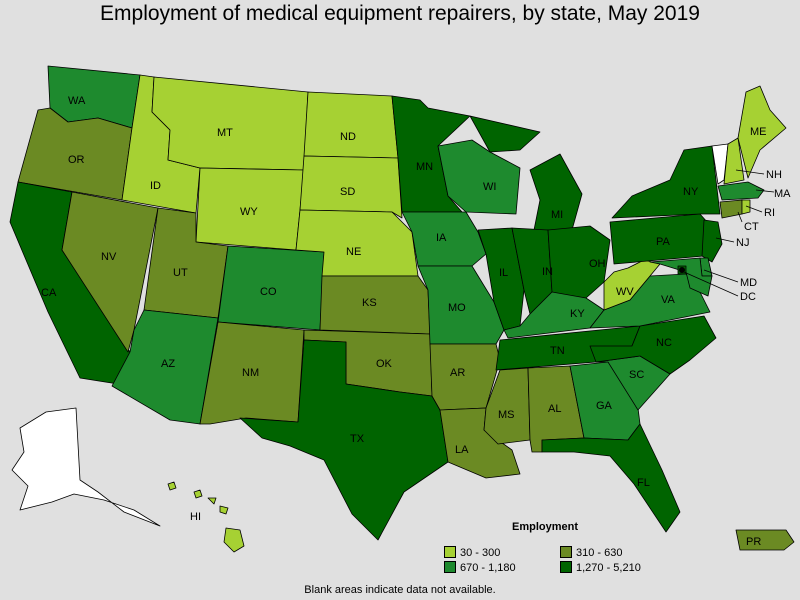 The image size is (800, 600). I want to click on state-CT, so click(731, 209).